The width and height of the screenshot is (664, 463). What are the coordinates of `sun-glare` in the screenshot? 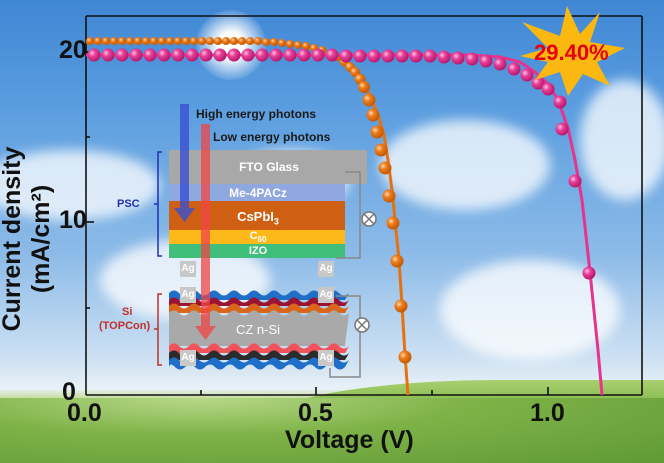 It's located at (231, 45).